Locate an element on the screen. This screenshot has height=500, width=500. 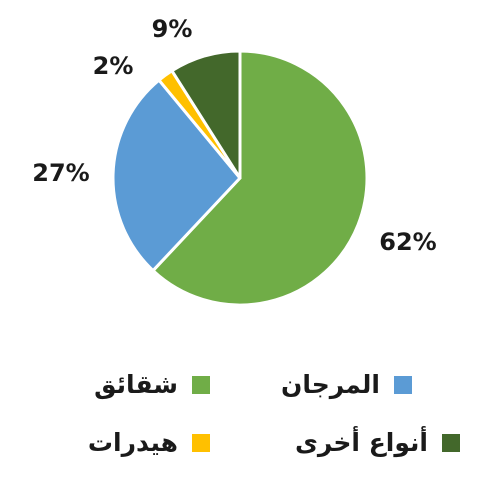
legend-item-marjan: المرجان is located at coordinates (346, 384).